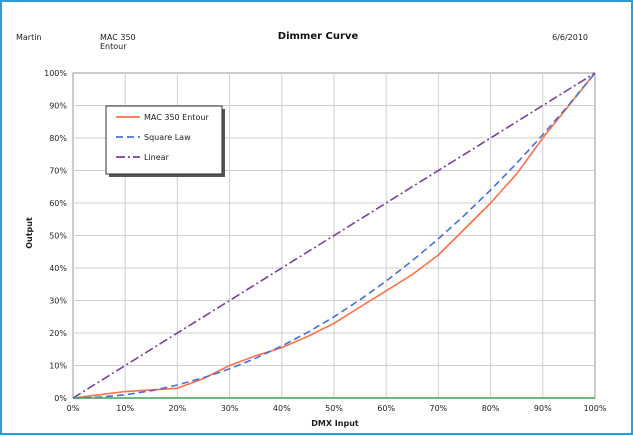 The height and width of the screenshot is (435, 633). What do you see at coordinates (118, 37) in the screenshot?
I see `device-name-line1: MAC 350` at bounding box center [118, 37].